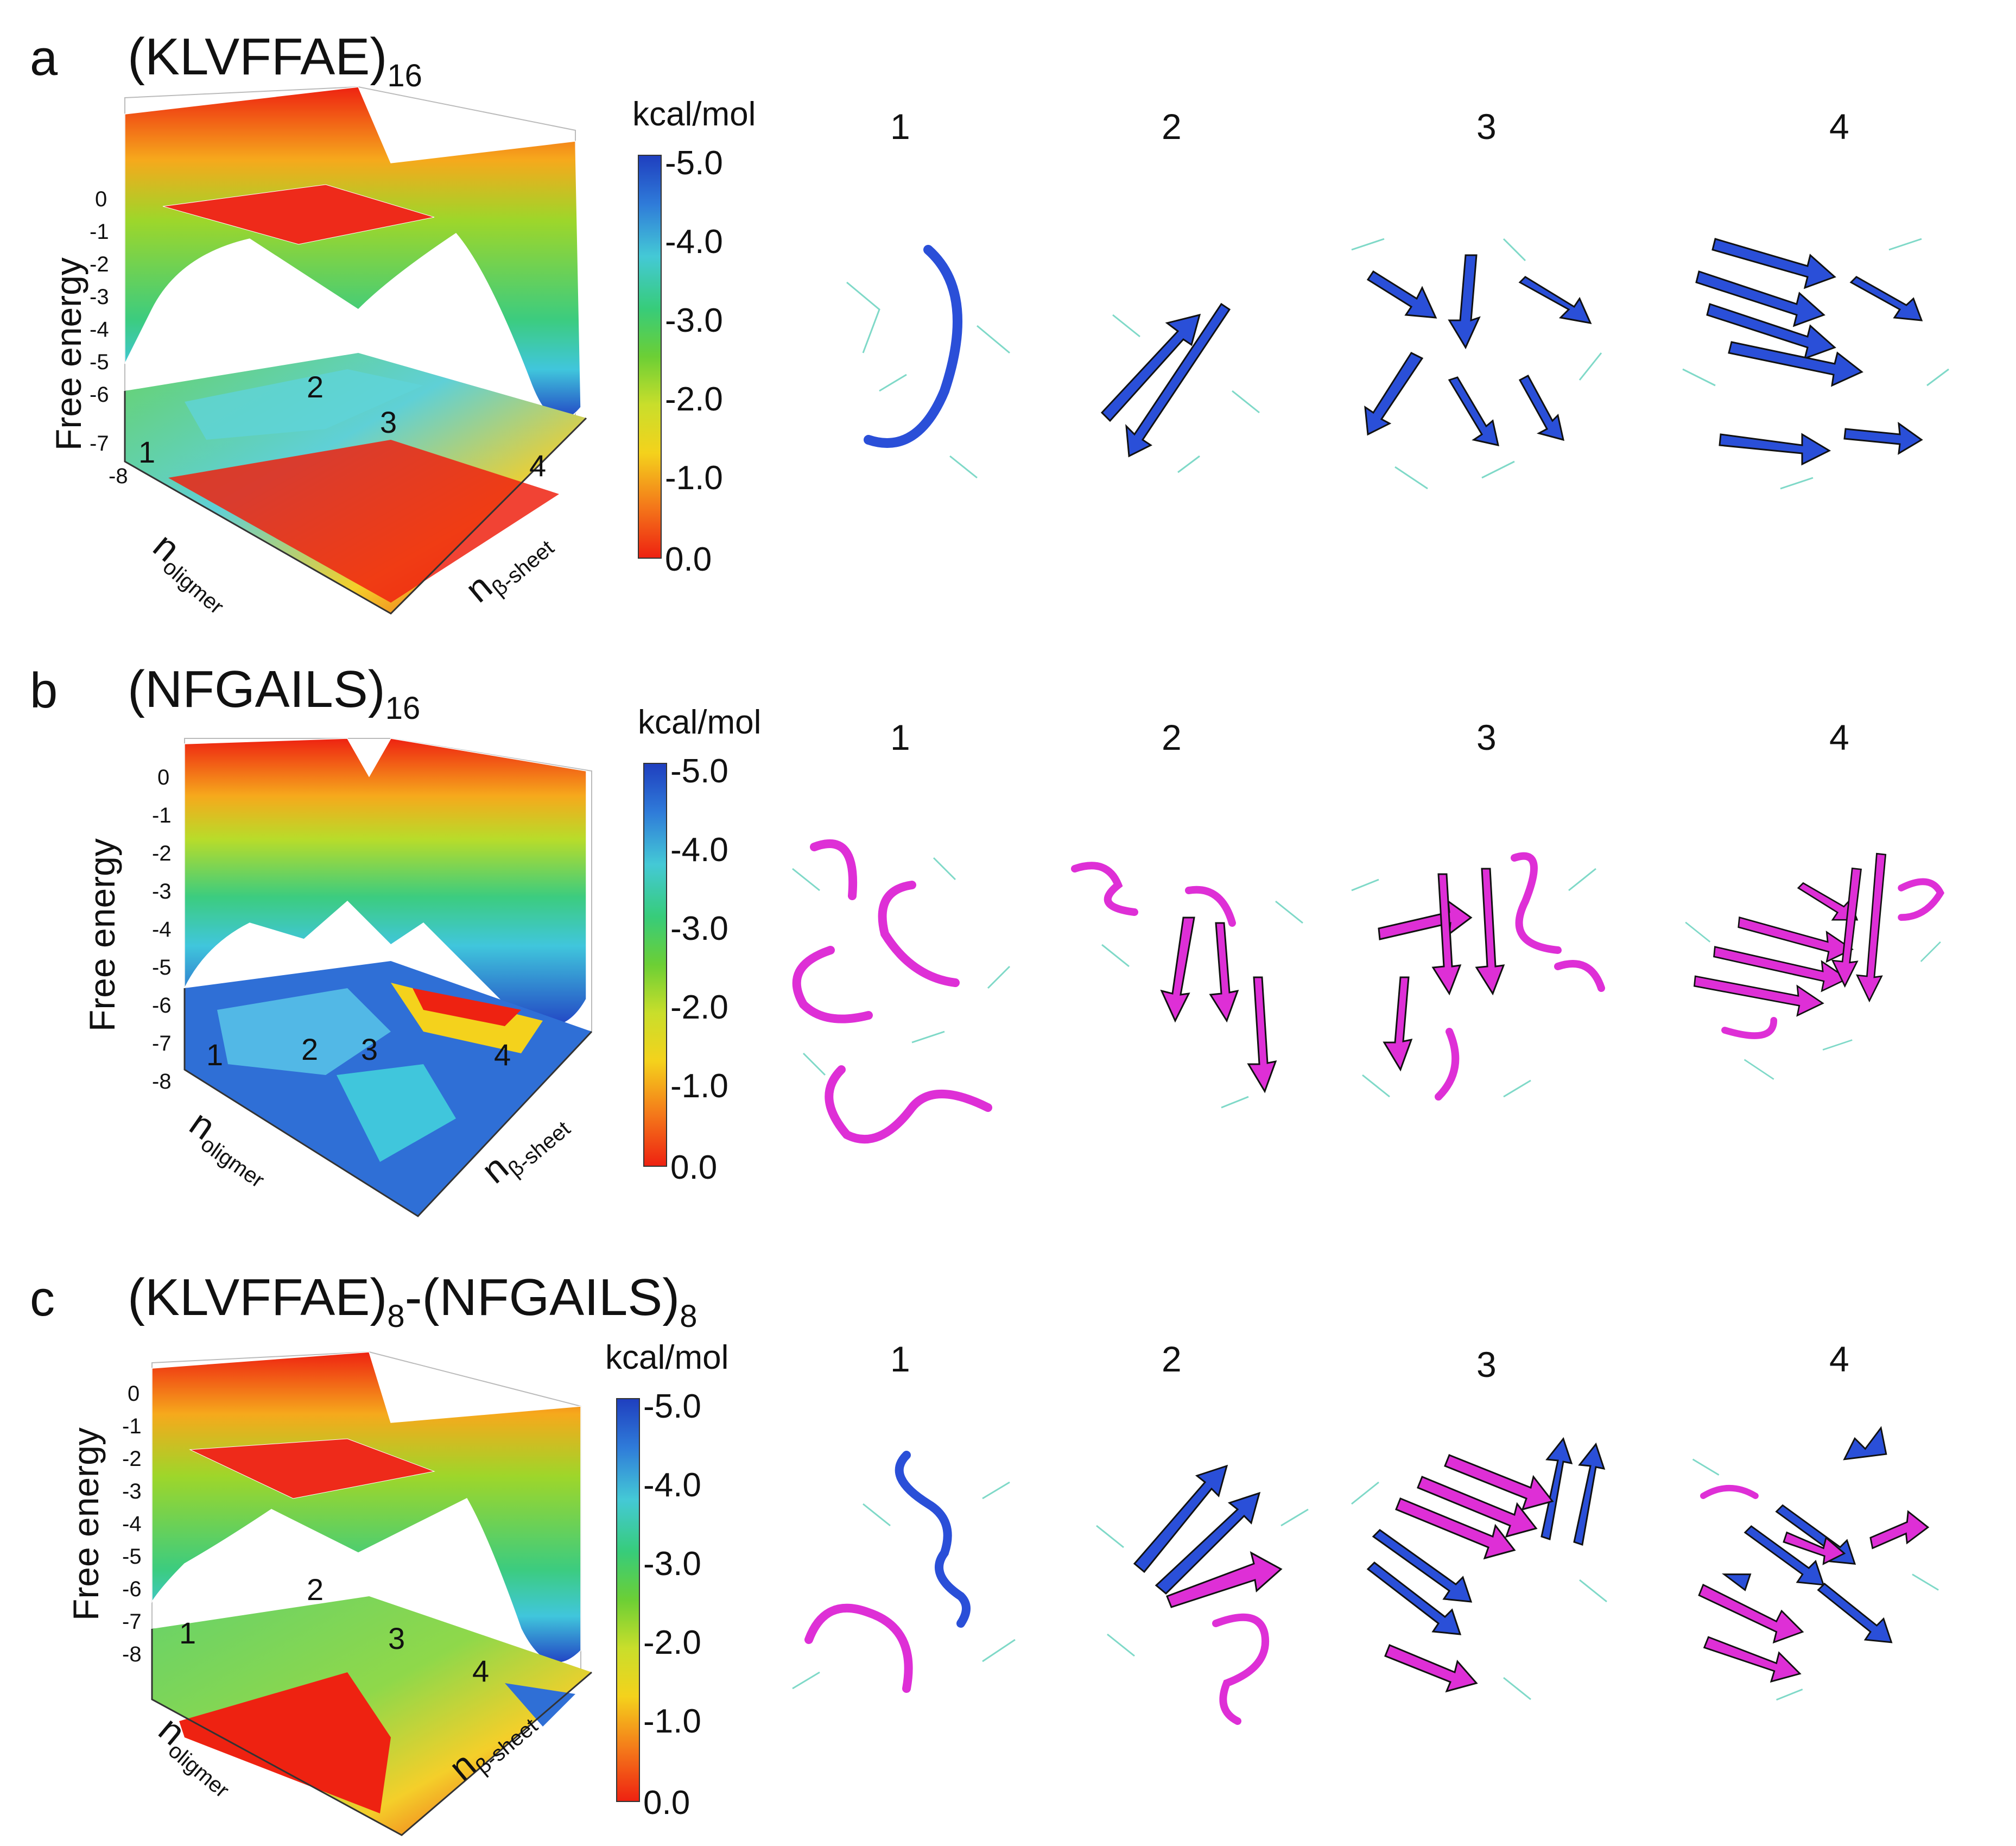  I want to click on title-subscript: 8, so click(396, 1317).